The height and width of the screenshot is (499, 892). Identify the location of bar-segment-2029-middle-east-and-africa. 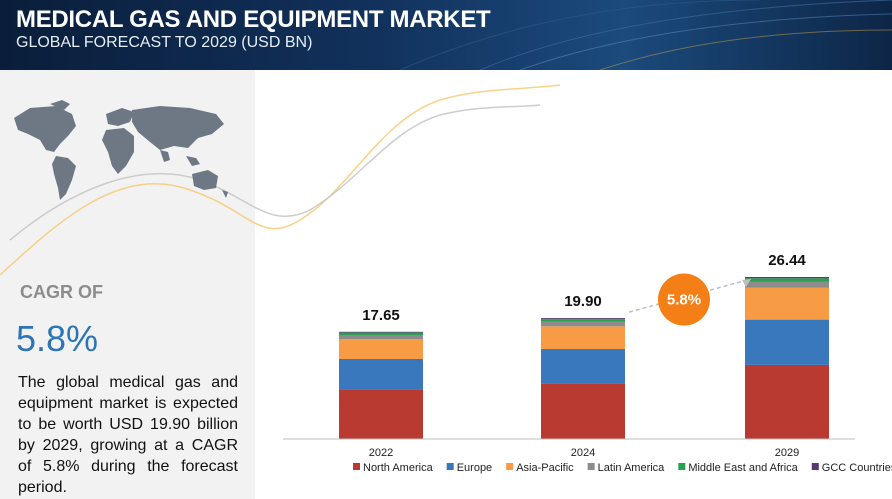
(787, 280).